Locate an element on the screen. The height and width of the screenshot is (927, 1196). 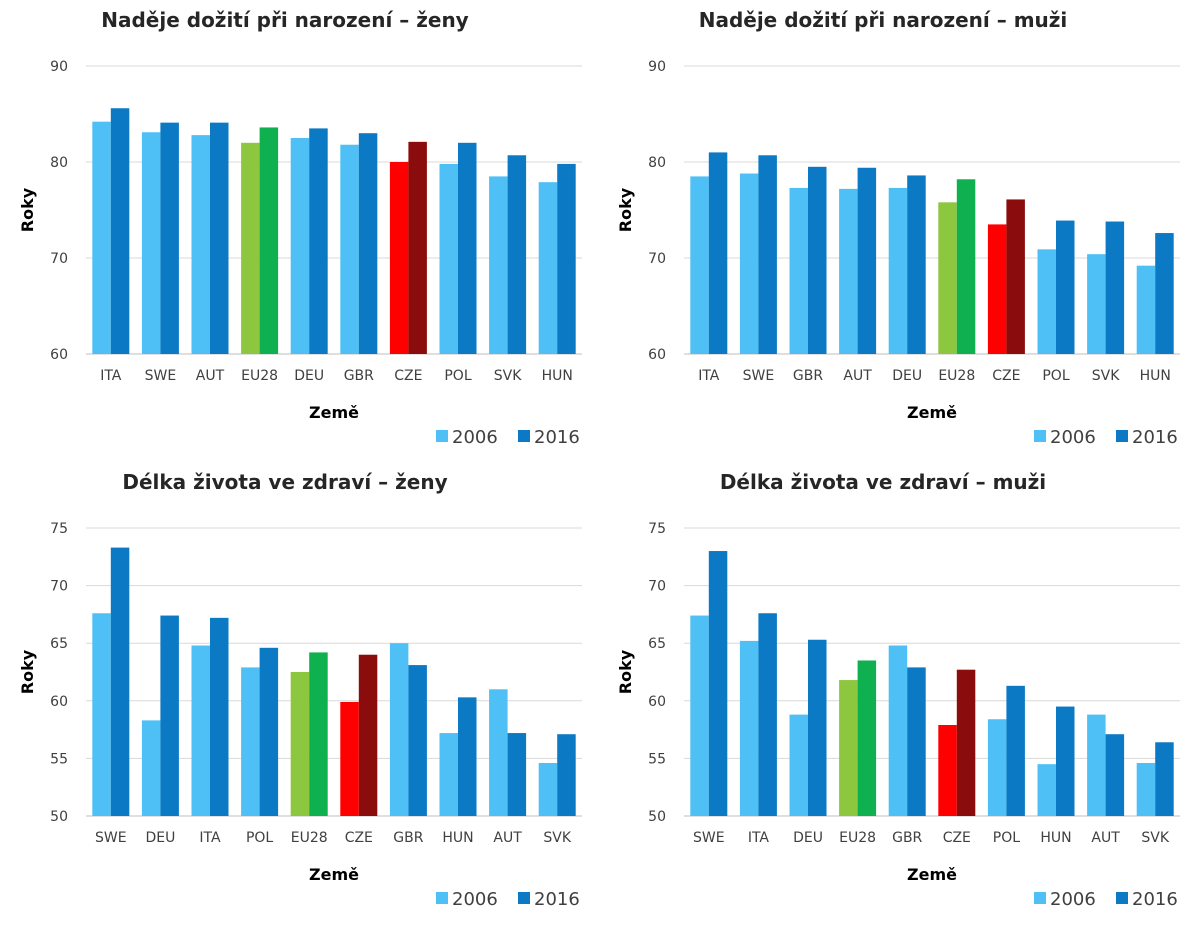
y-tick-label: 75 is located at coordinates (657, 529).